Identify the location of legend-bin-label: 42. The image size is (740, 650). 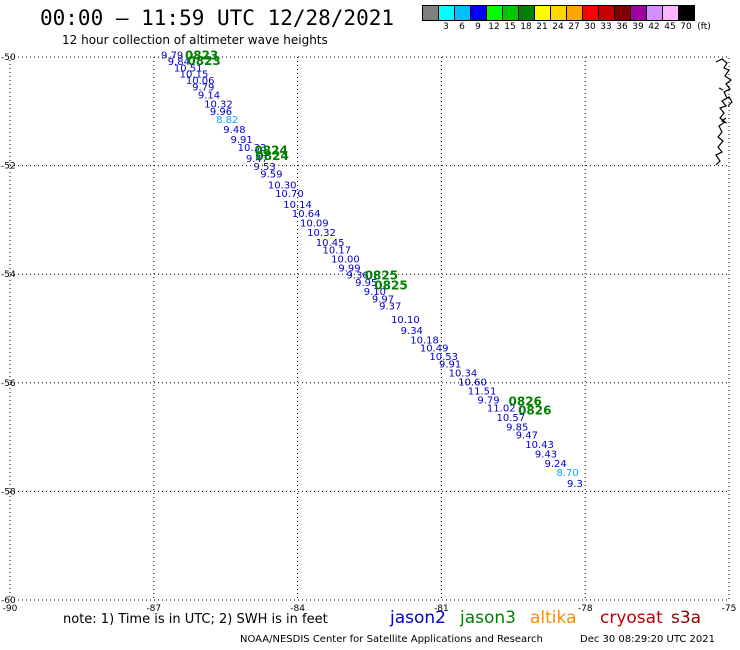
(654, 27).